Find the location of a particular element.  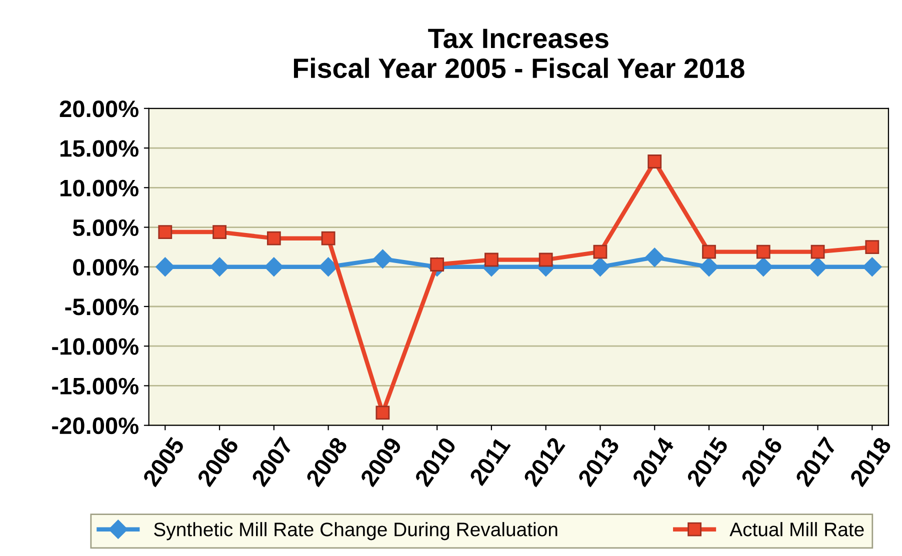

legend-label: Actual Mill Rate is located at coordinates (797, 529).